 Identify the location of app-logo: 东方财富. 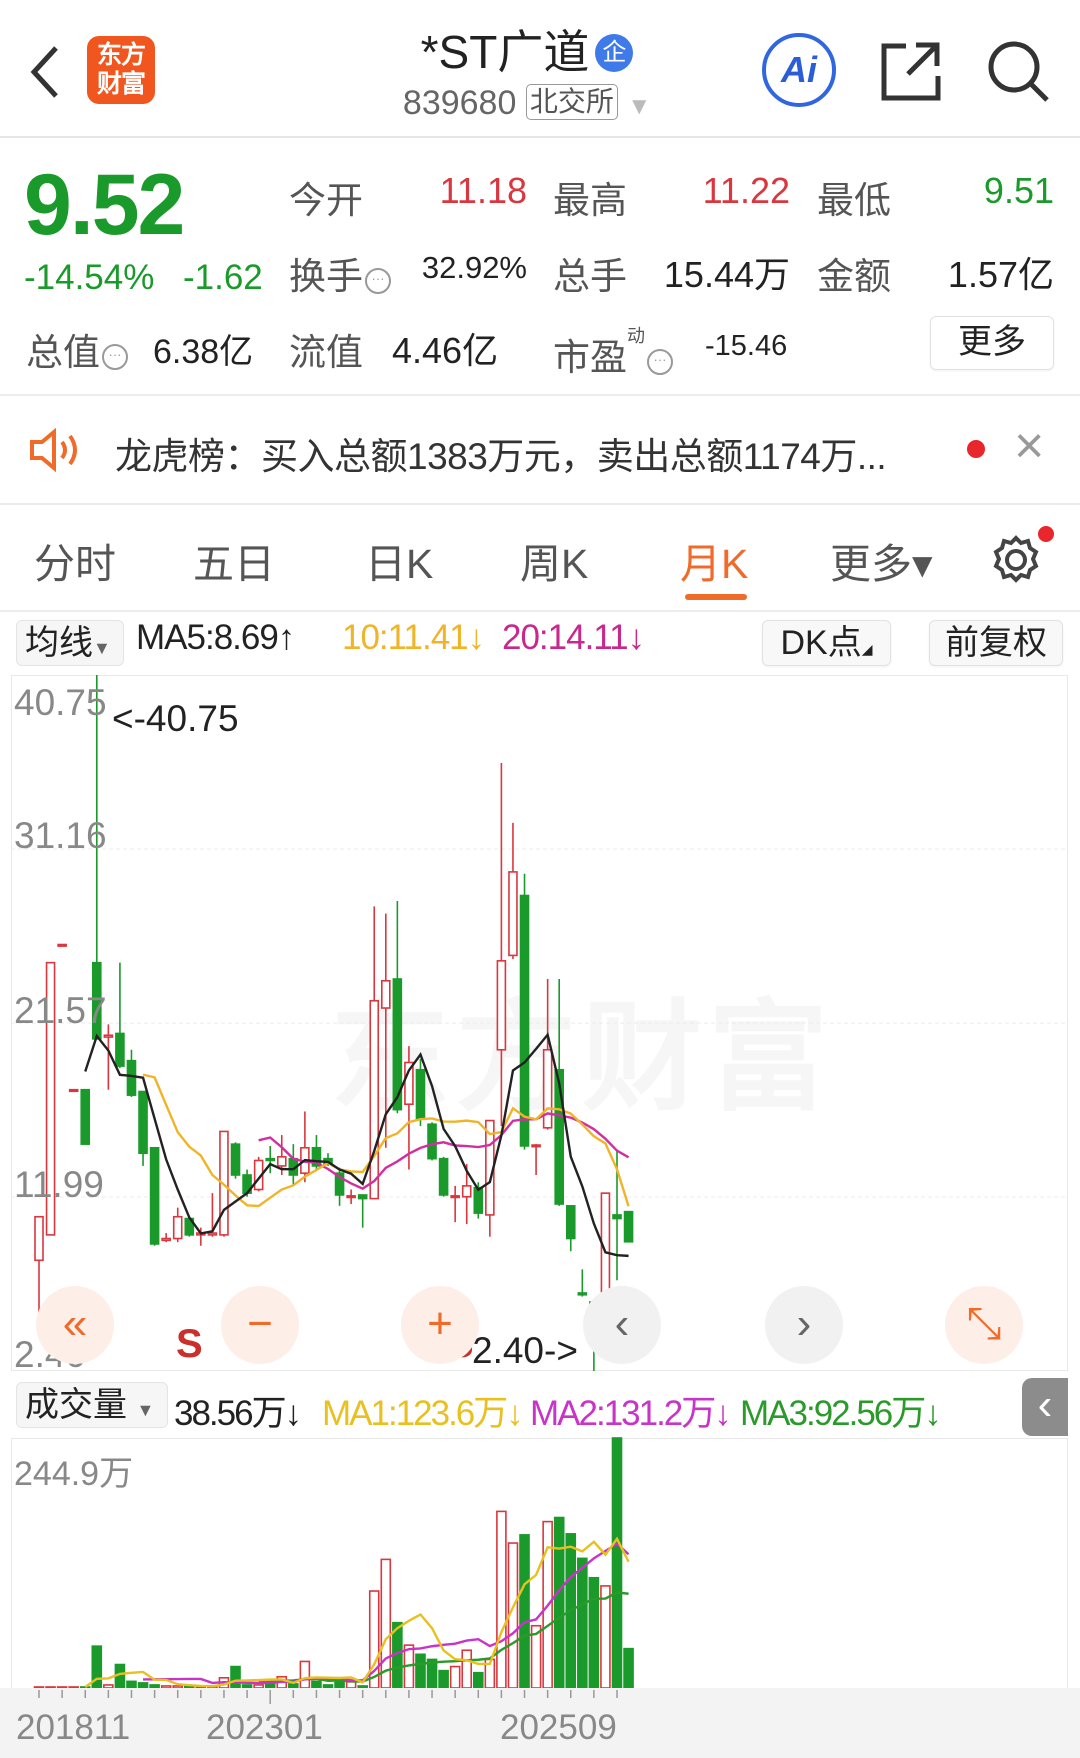
(121, 70).